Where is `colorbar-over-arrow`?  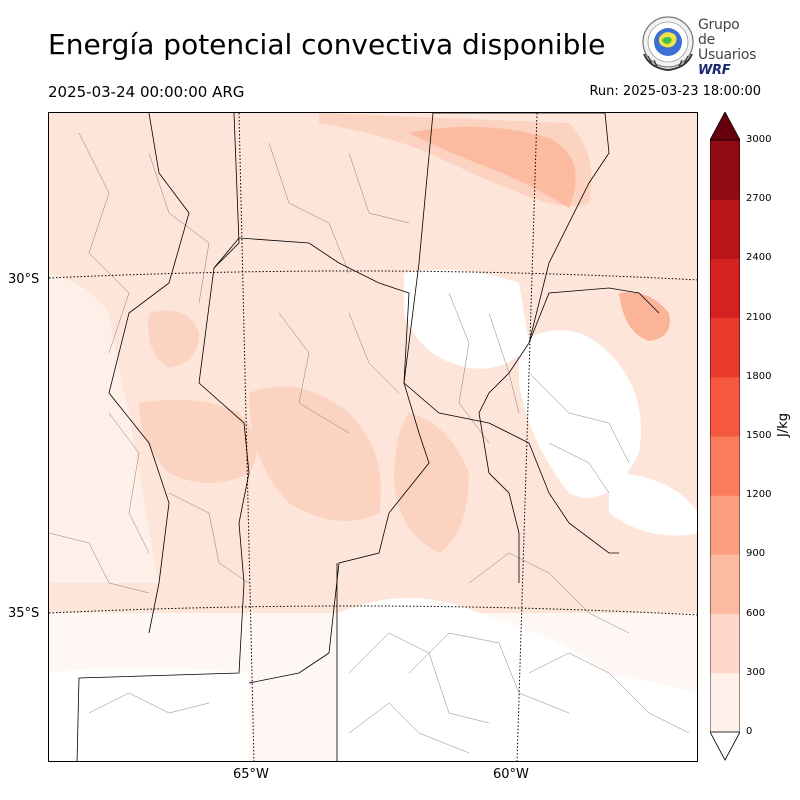 colorbar-over-arrow is located at coordinates (725, 126).